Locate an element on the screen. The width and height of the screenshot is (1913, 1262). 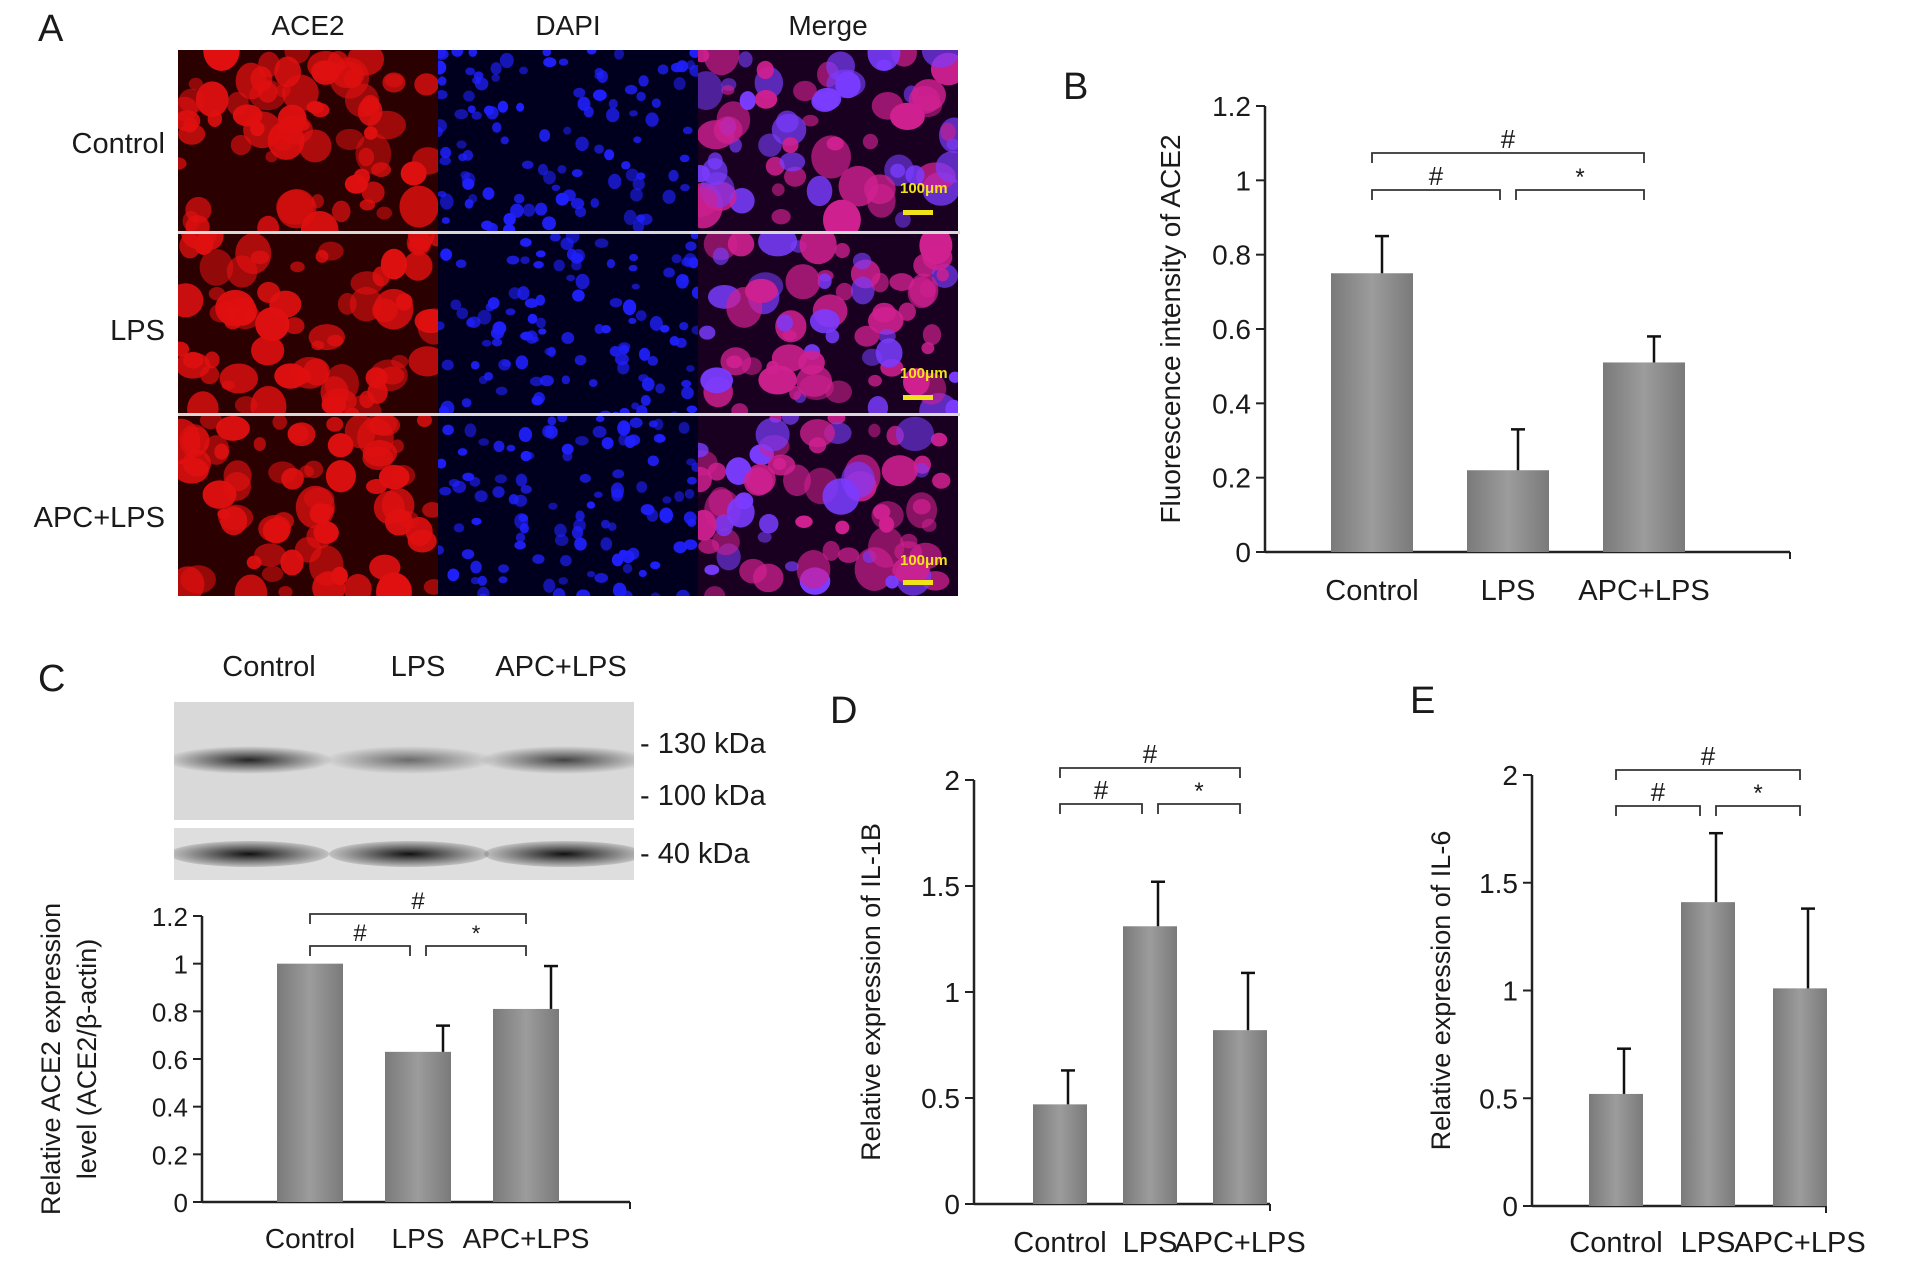
blot-lane-label-control: Control is located at coordinates (269, 667).